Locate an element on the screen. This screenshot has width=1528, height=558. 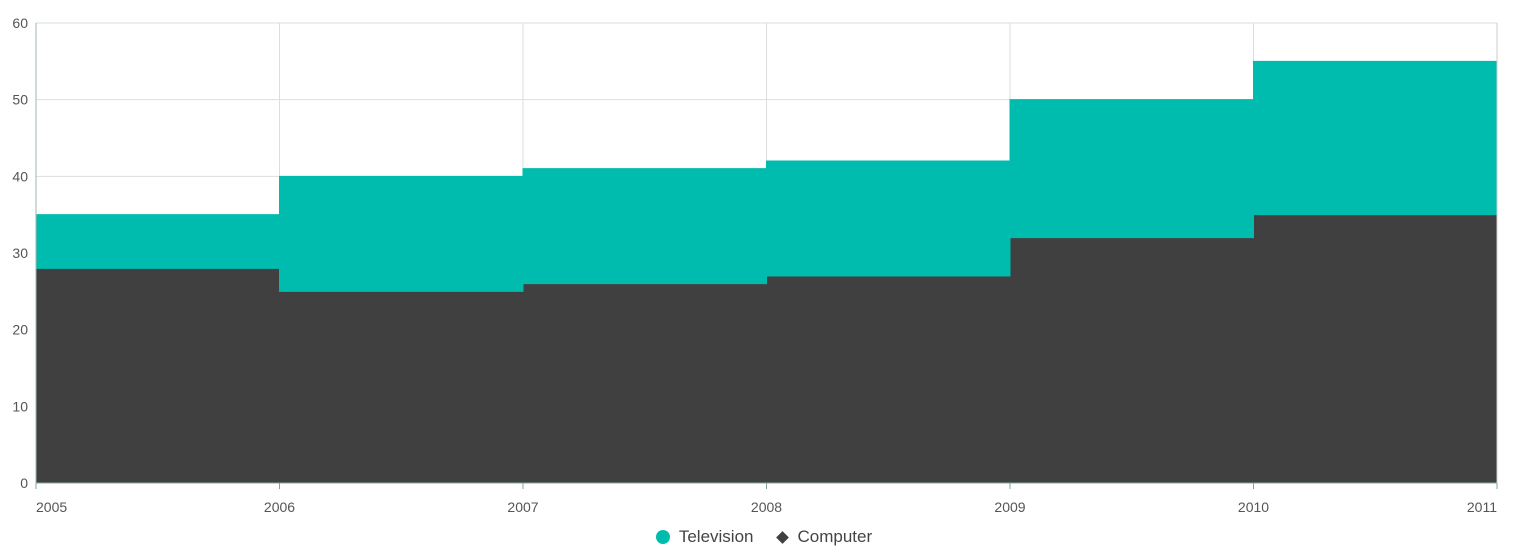
x-tick-label: 2005 is located at coordinates (51, 507).